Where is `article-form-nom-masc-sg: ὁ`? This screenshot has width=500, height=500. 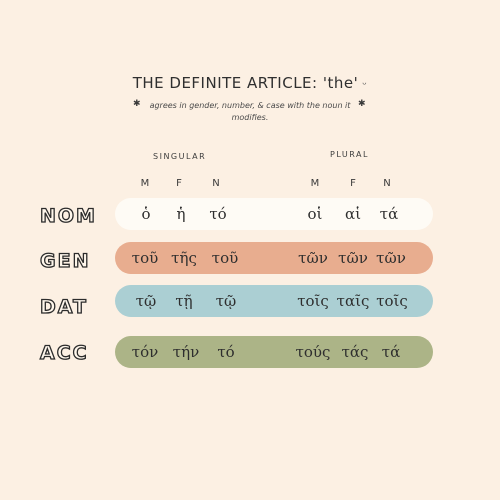 article-form-nom-masc-sg: ὁ is located at coordinates (146, 214).